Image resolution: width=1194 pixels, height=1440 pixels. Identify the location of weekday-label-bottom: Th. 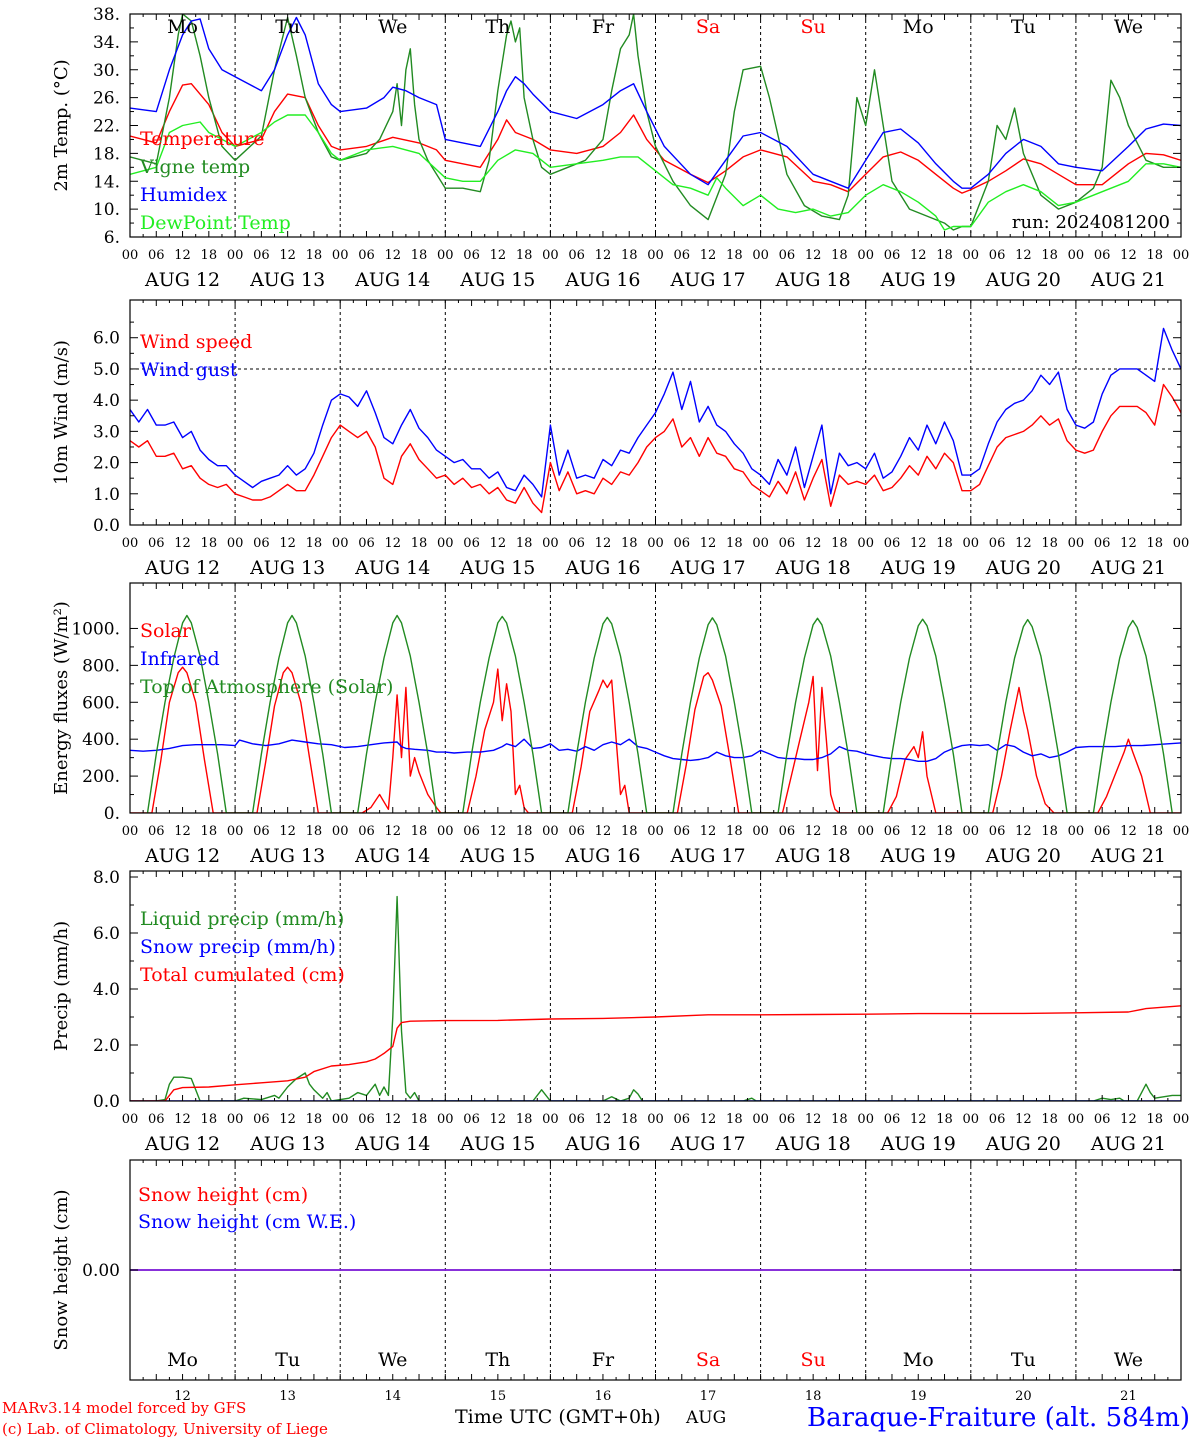
(497, 1360).